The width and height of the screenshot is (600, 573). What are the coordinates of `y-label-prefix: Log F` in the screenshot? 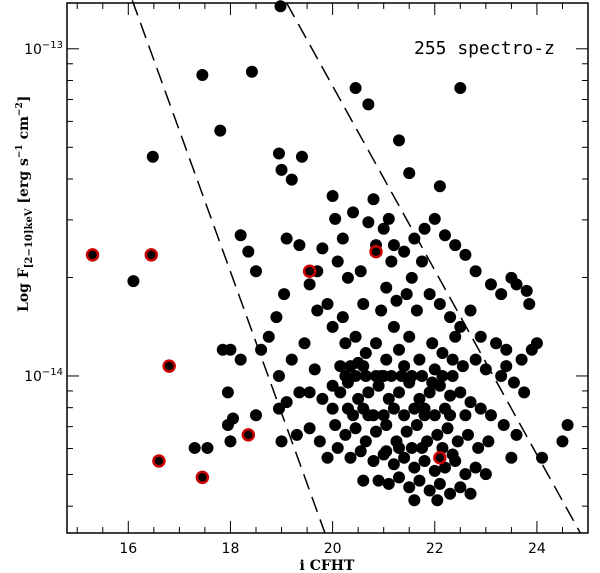 It's located at (24, 290).